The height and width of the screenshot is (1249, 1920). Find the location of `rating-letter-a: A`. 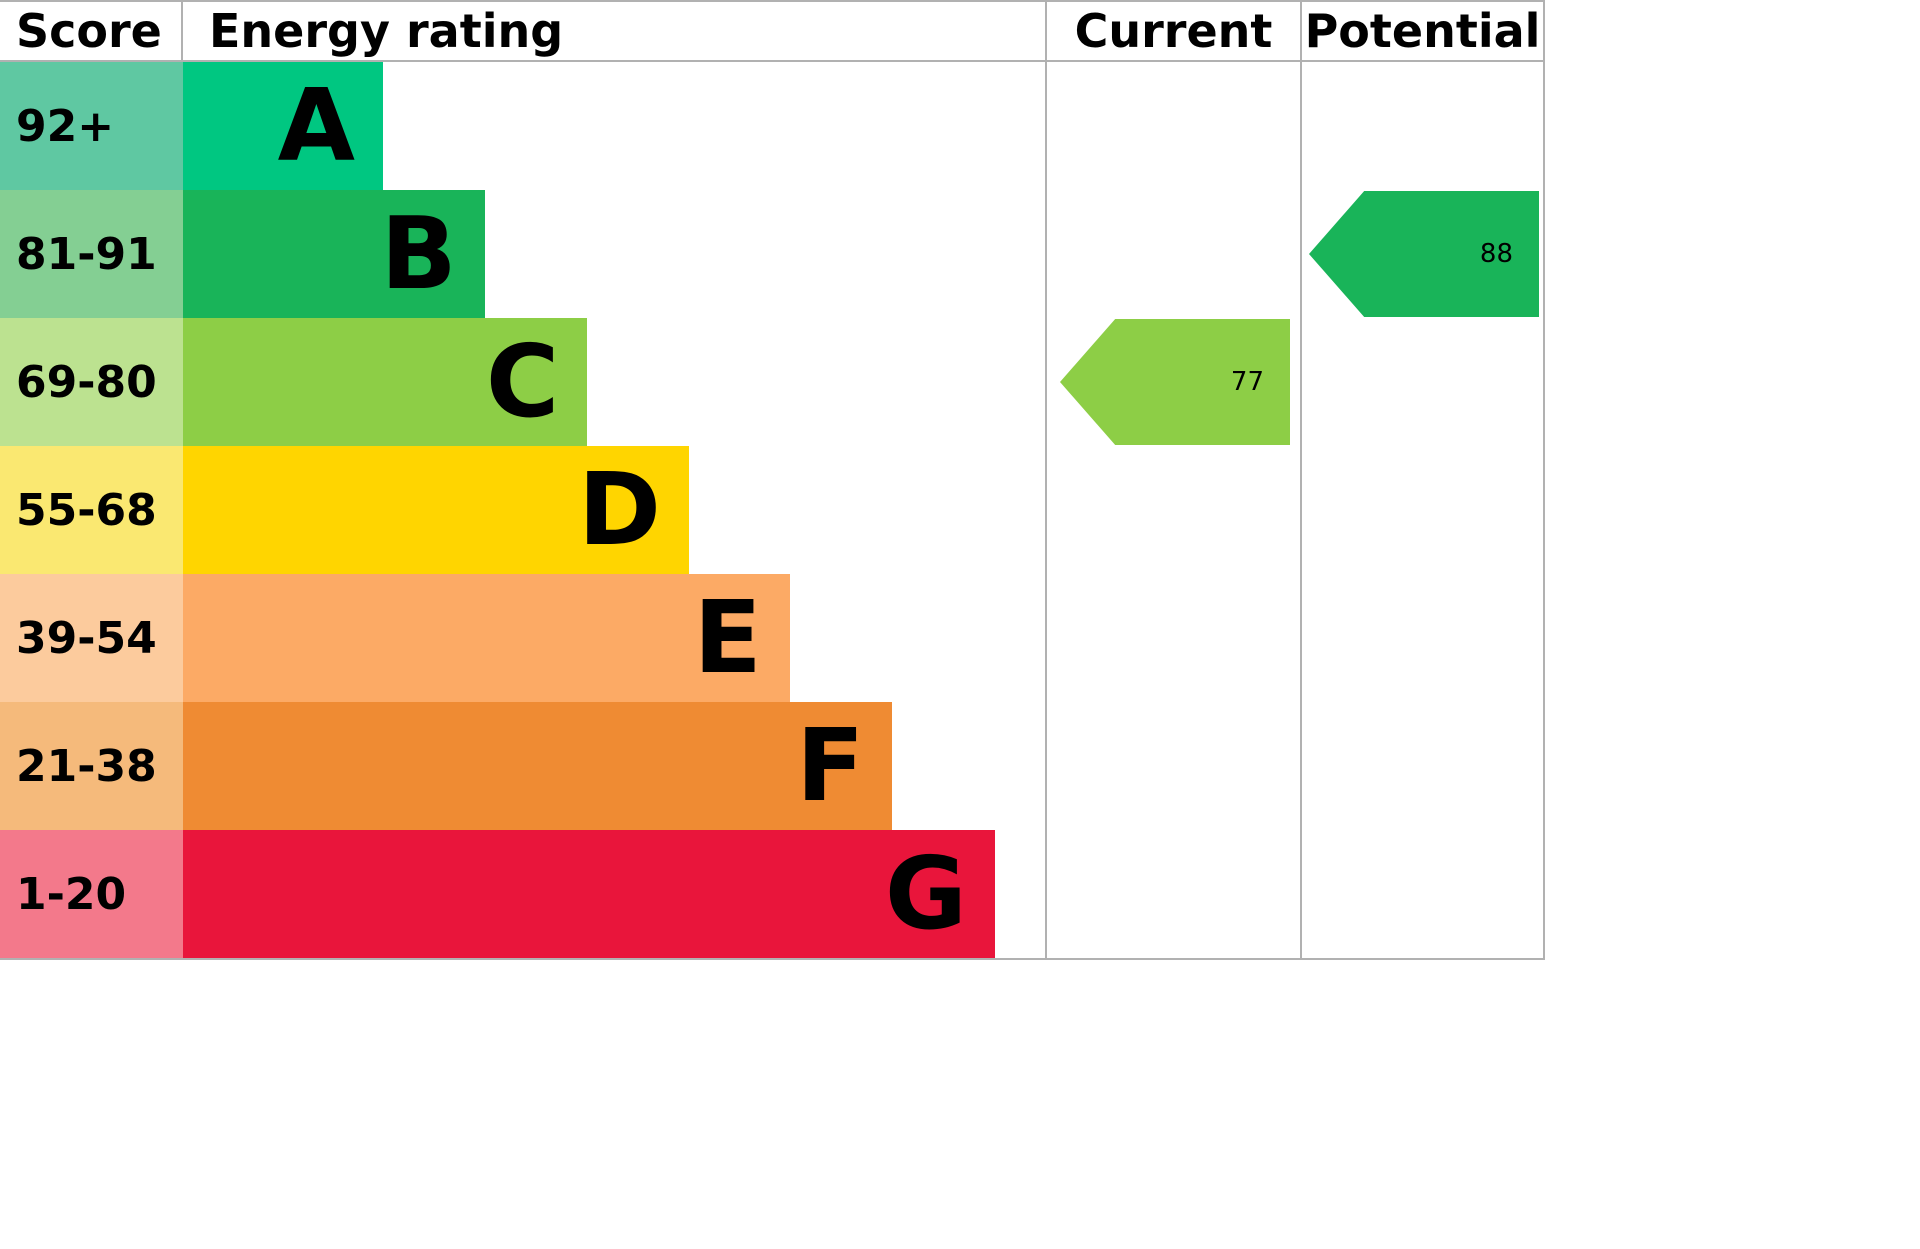

rating-letter-a: A is located at coordinates (316, 125).